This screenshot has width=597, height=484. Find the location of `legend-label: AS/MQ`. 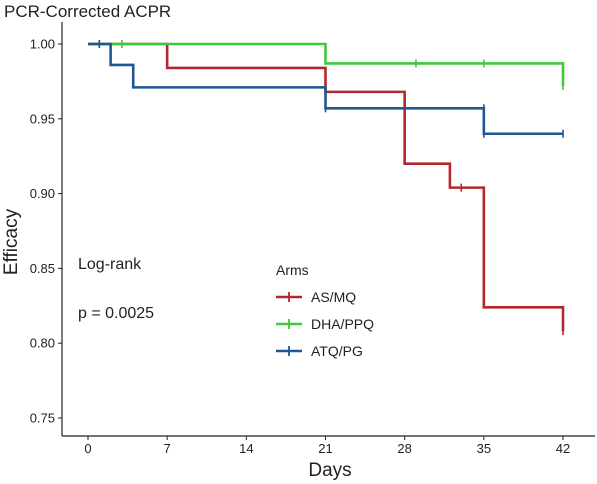

legend-label: AS/MQ is located at coordinates (333, 297).